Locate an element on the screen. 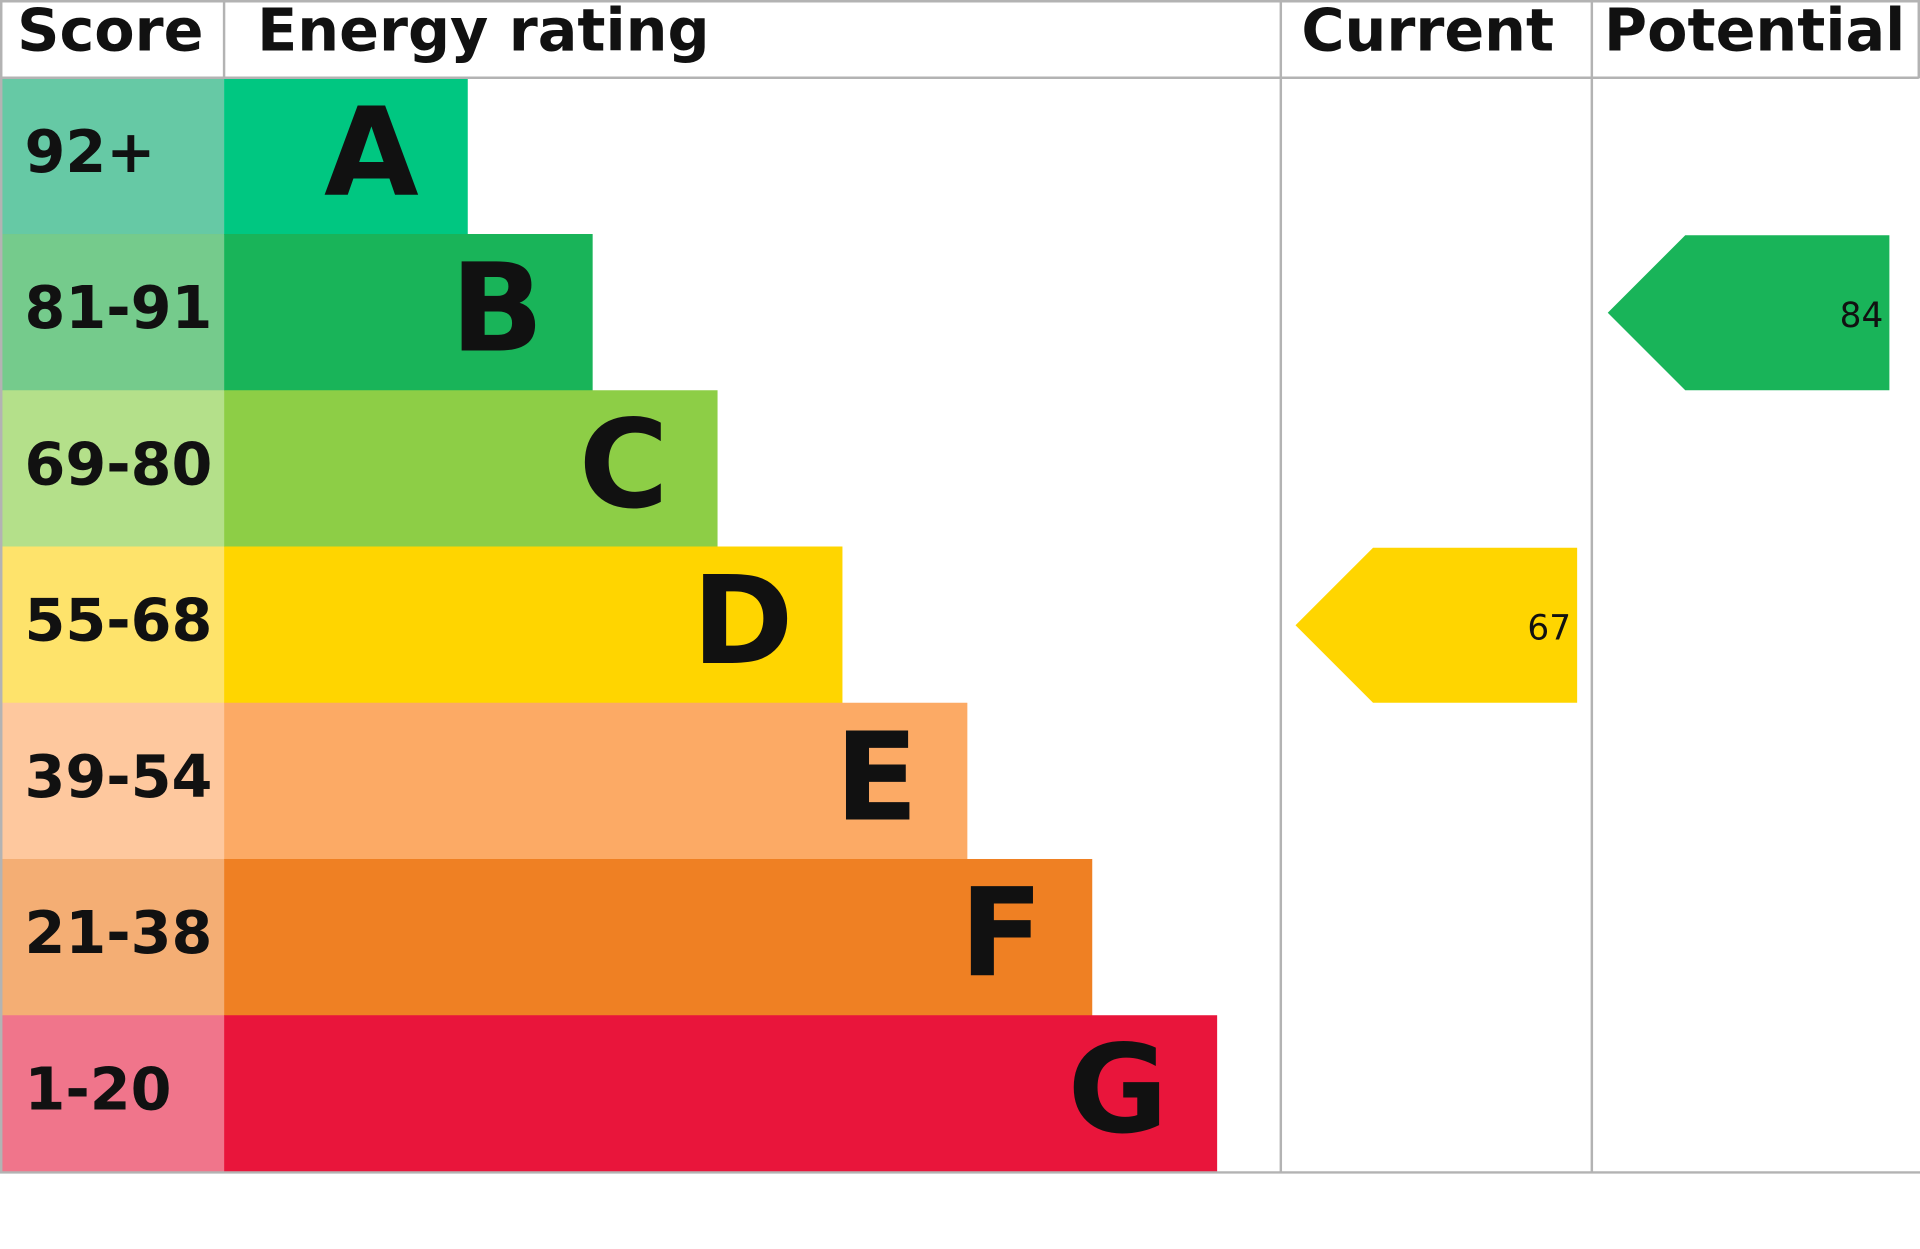  score-label: 55-68 is located at coordinates (118, 620).